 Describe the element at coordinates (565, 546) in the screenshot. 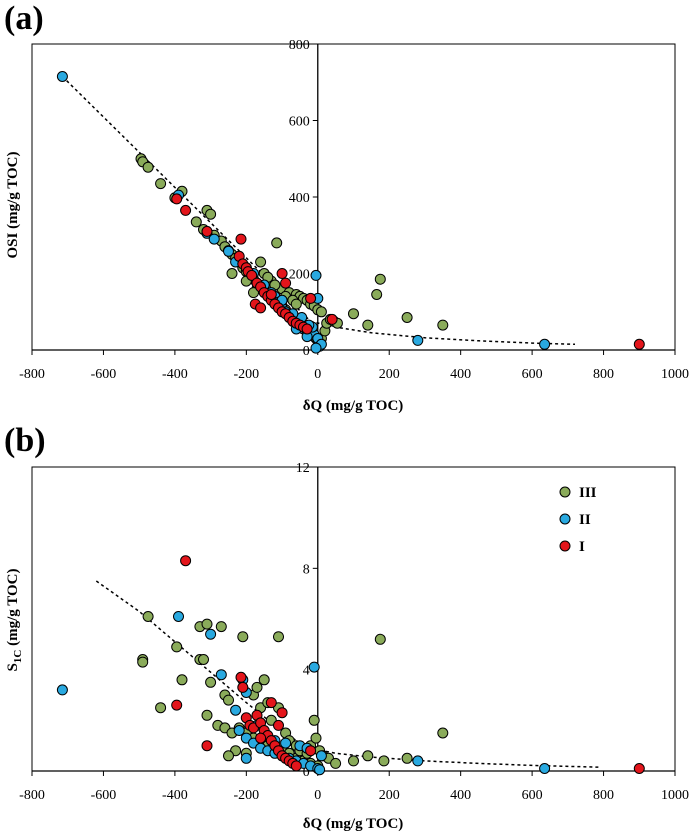

I see `panel-b-legend-marker-I` at that location.